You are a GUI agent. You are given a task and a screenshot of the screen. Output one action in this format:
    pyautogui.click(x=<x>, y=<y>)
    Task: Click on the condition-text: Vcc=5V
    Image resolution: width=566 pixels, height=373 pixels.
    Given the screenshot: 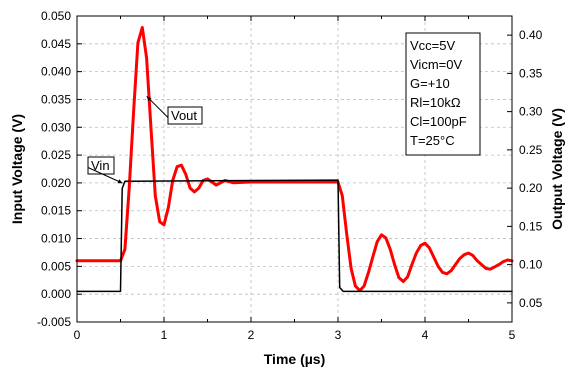 What is the action you would take?
    pyautogui.click(x=432, y=45)
    